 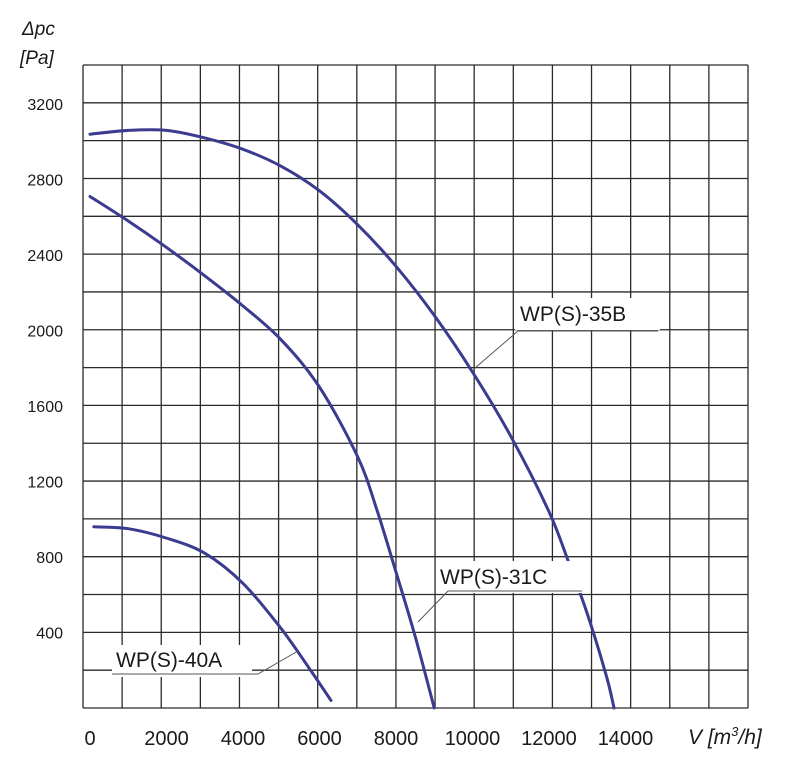 I want to click on x-tick-label: 6000, so click(x=319, y=739).